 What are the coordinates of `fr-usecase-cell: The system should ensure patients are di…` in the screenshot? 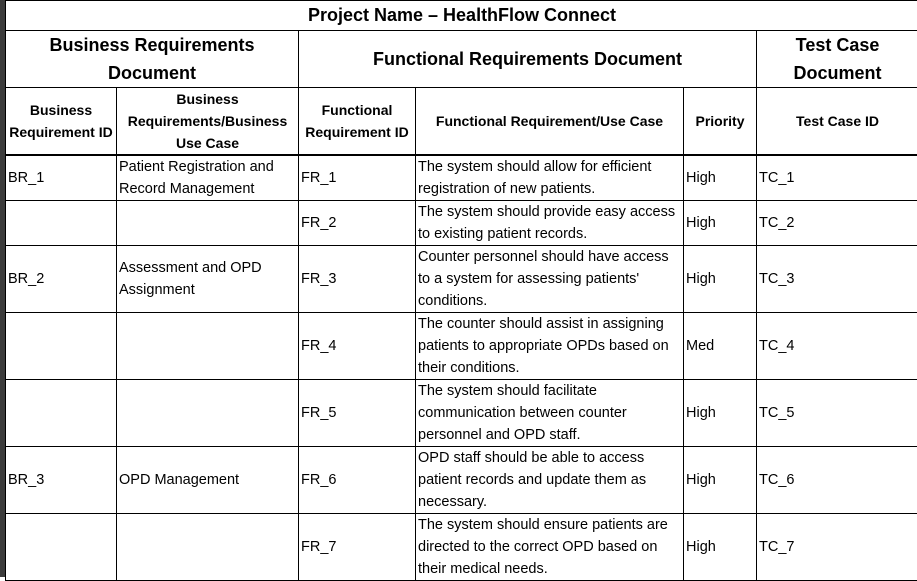 It's located at (550, 547).